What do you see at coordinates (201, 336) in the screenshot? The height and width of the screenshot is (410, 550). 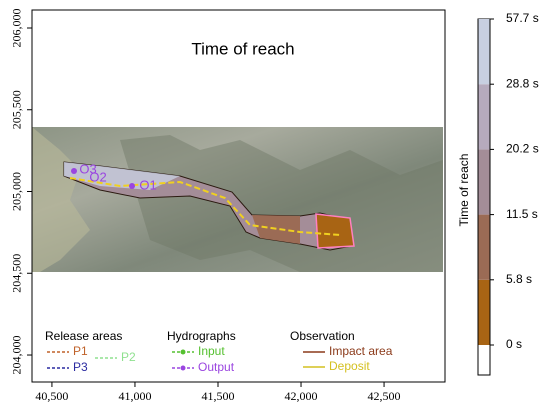 I see `legend-group-title: Hydrographs` at bounding box center [201, 336].